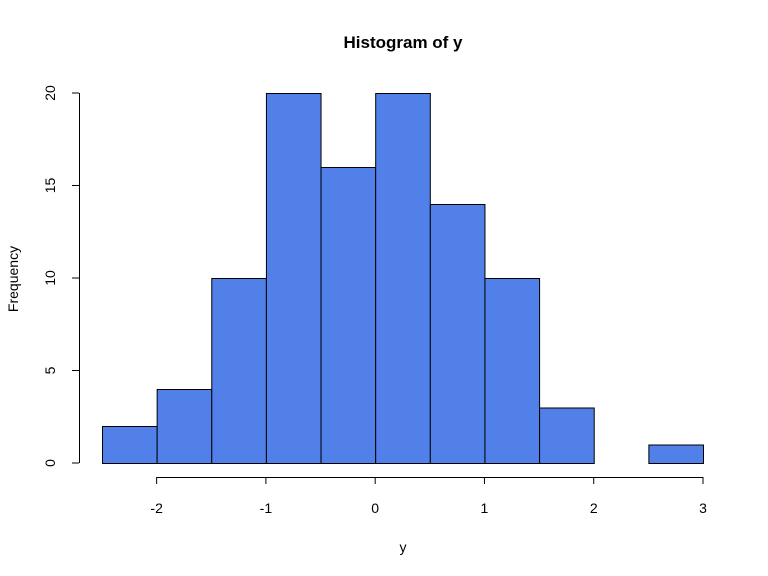 The height and width of the screenshot is (576, 768). I want to click on x-tick-label: 3, so click(703, 508).